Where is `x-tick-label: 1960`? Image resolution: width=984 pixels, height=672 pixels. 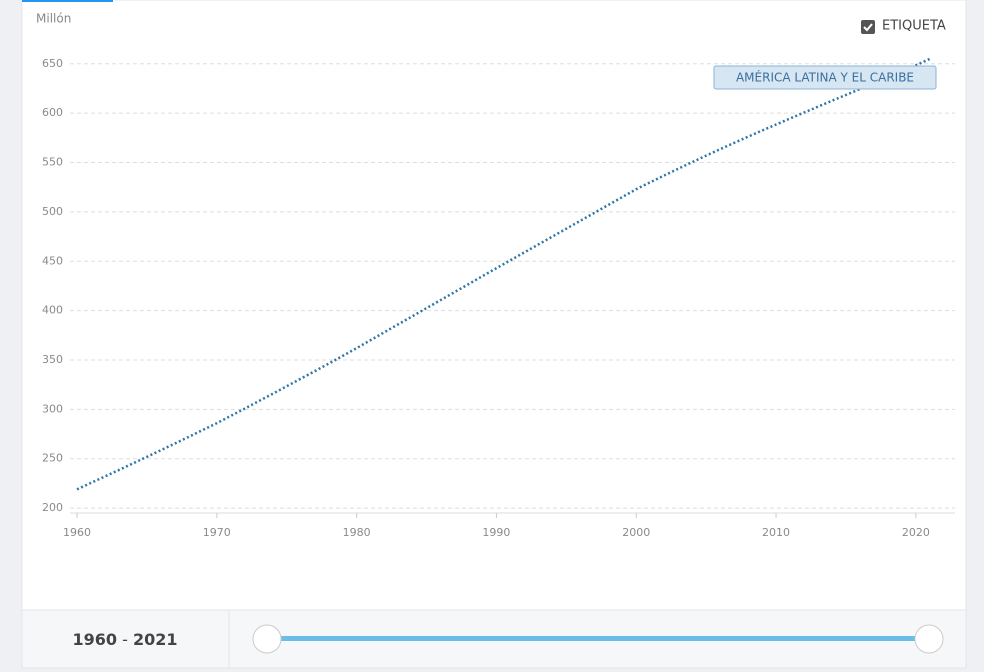
x-tick-label: 1960 is located at coordinates (77, 532).